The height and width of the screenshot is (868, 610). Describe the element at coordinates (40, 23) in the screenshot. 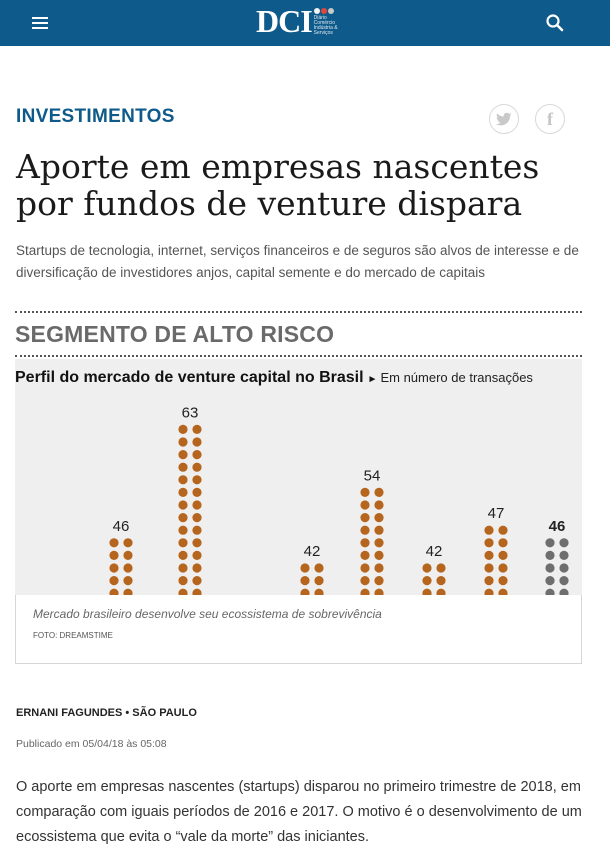

I see `hamburger-menu-icon` at that location.